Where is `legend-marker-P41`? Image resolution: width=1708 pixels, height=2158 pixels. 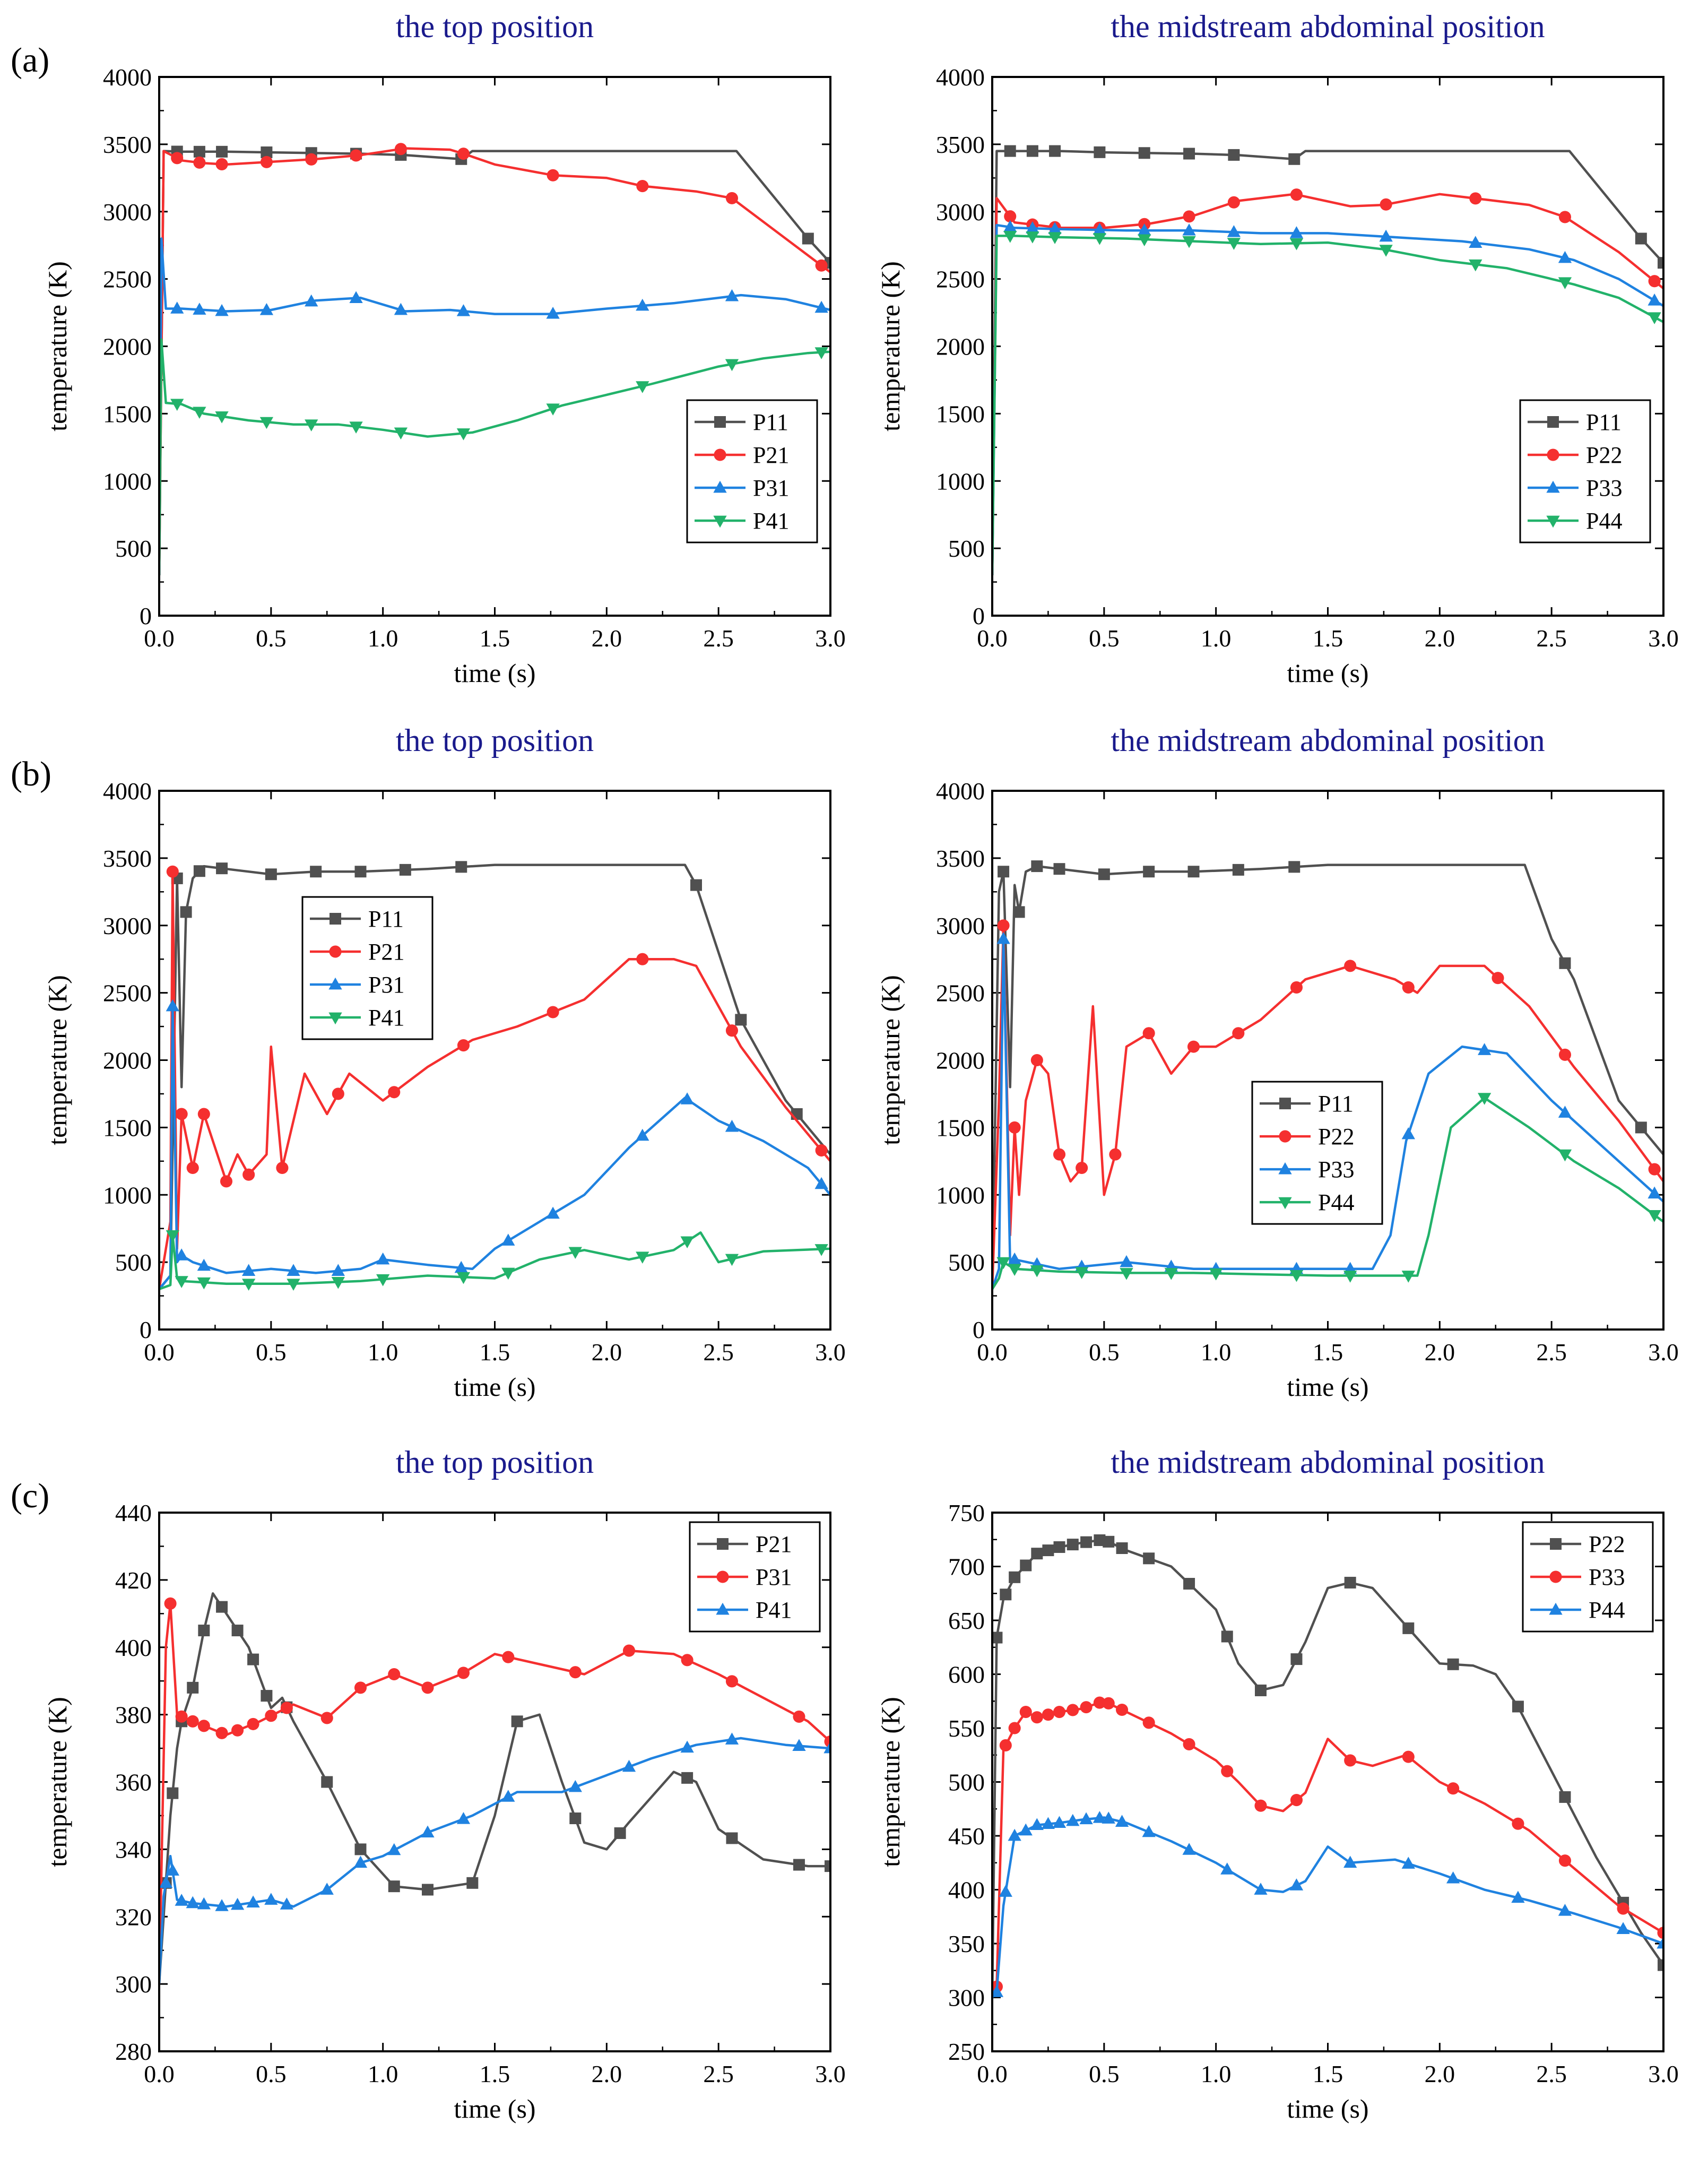 legend-marker-P41 is located at coordinates (720, 521).